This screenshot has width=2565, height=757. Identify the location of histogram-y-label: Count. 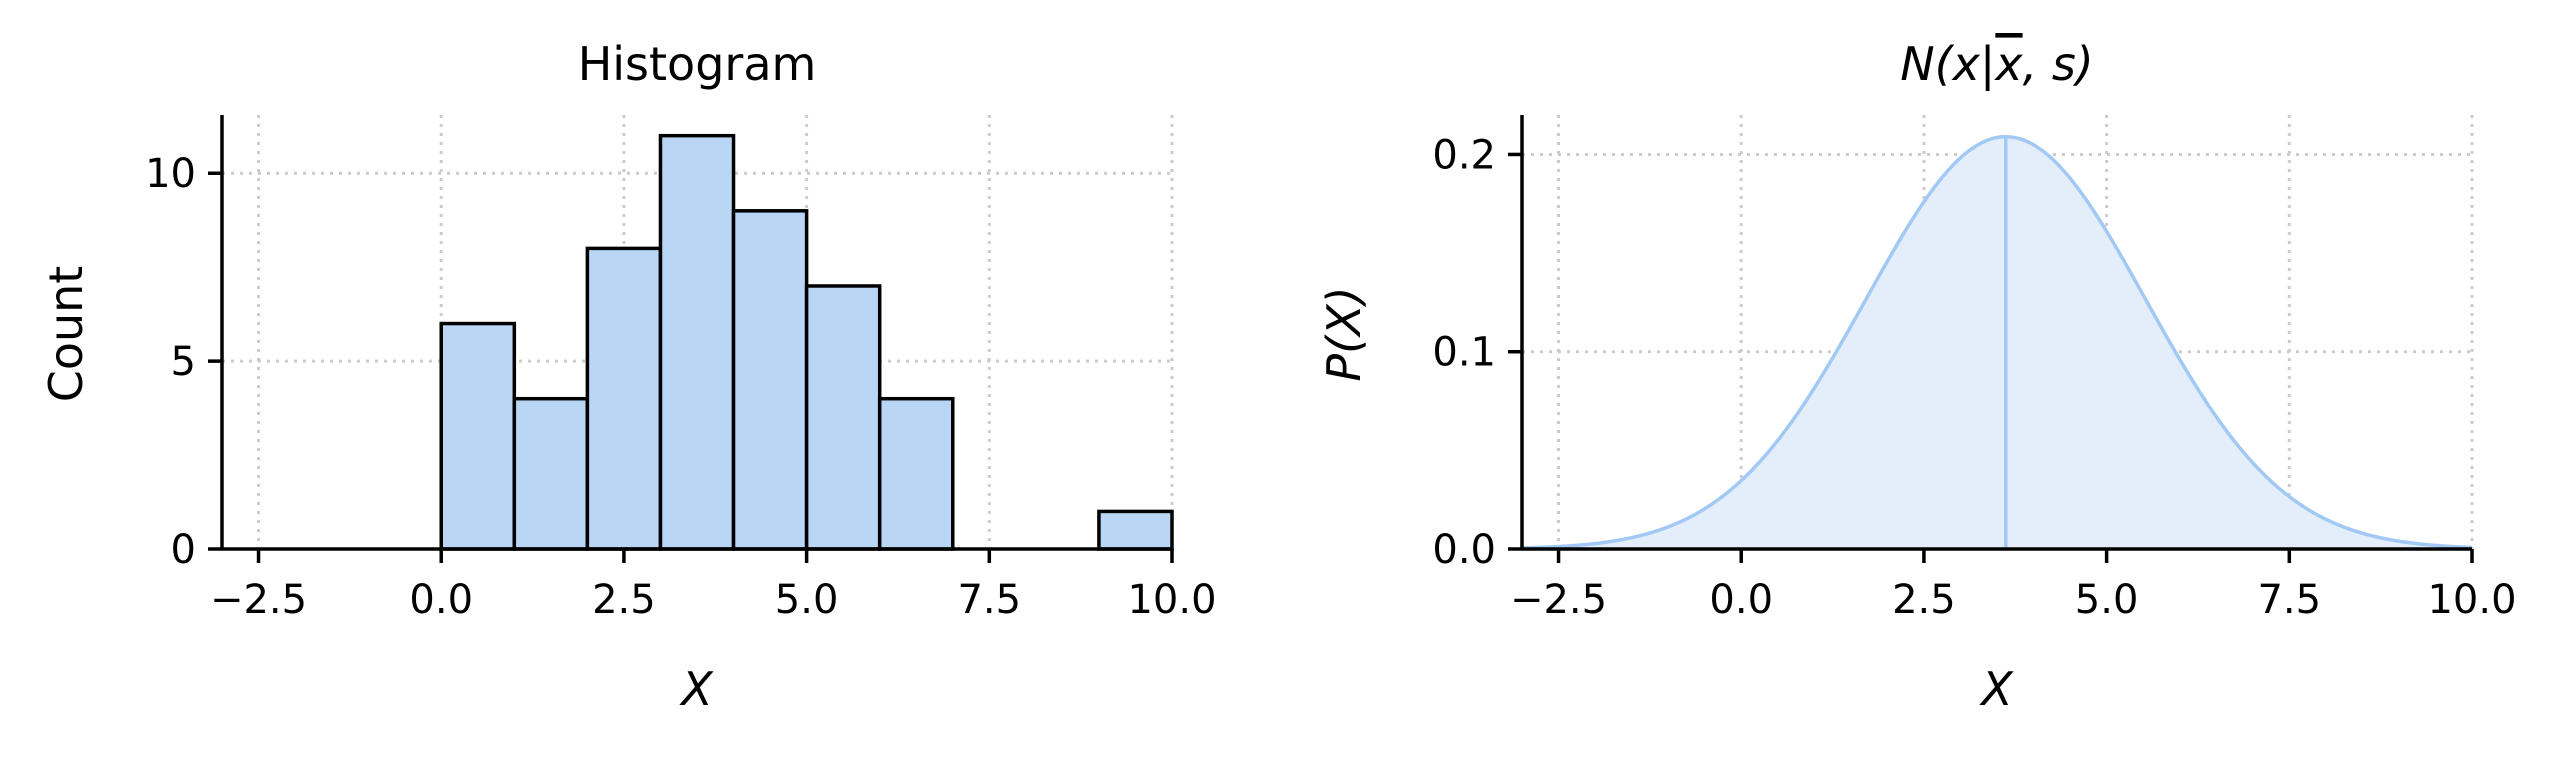
(66, 334).